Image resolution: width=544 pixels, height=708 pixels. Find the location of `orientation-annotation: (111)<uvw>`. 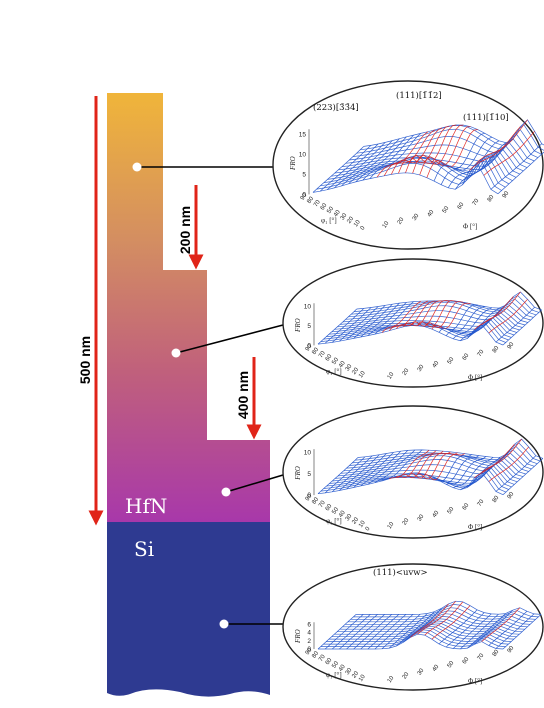

orientation-annotation: (111)<uvw> is located at coordinates (400, 572).